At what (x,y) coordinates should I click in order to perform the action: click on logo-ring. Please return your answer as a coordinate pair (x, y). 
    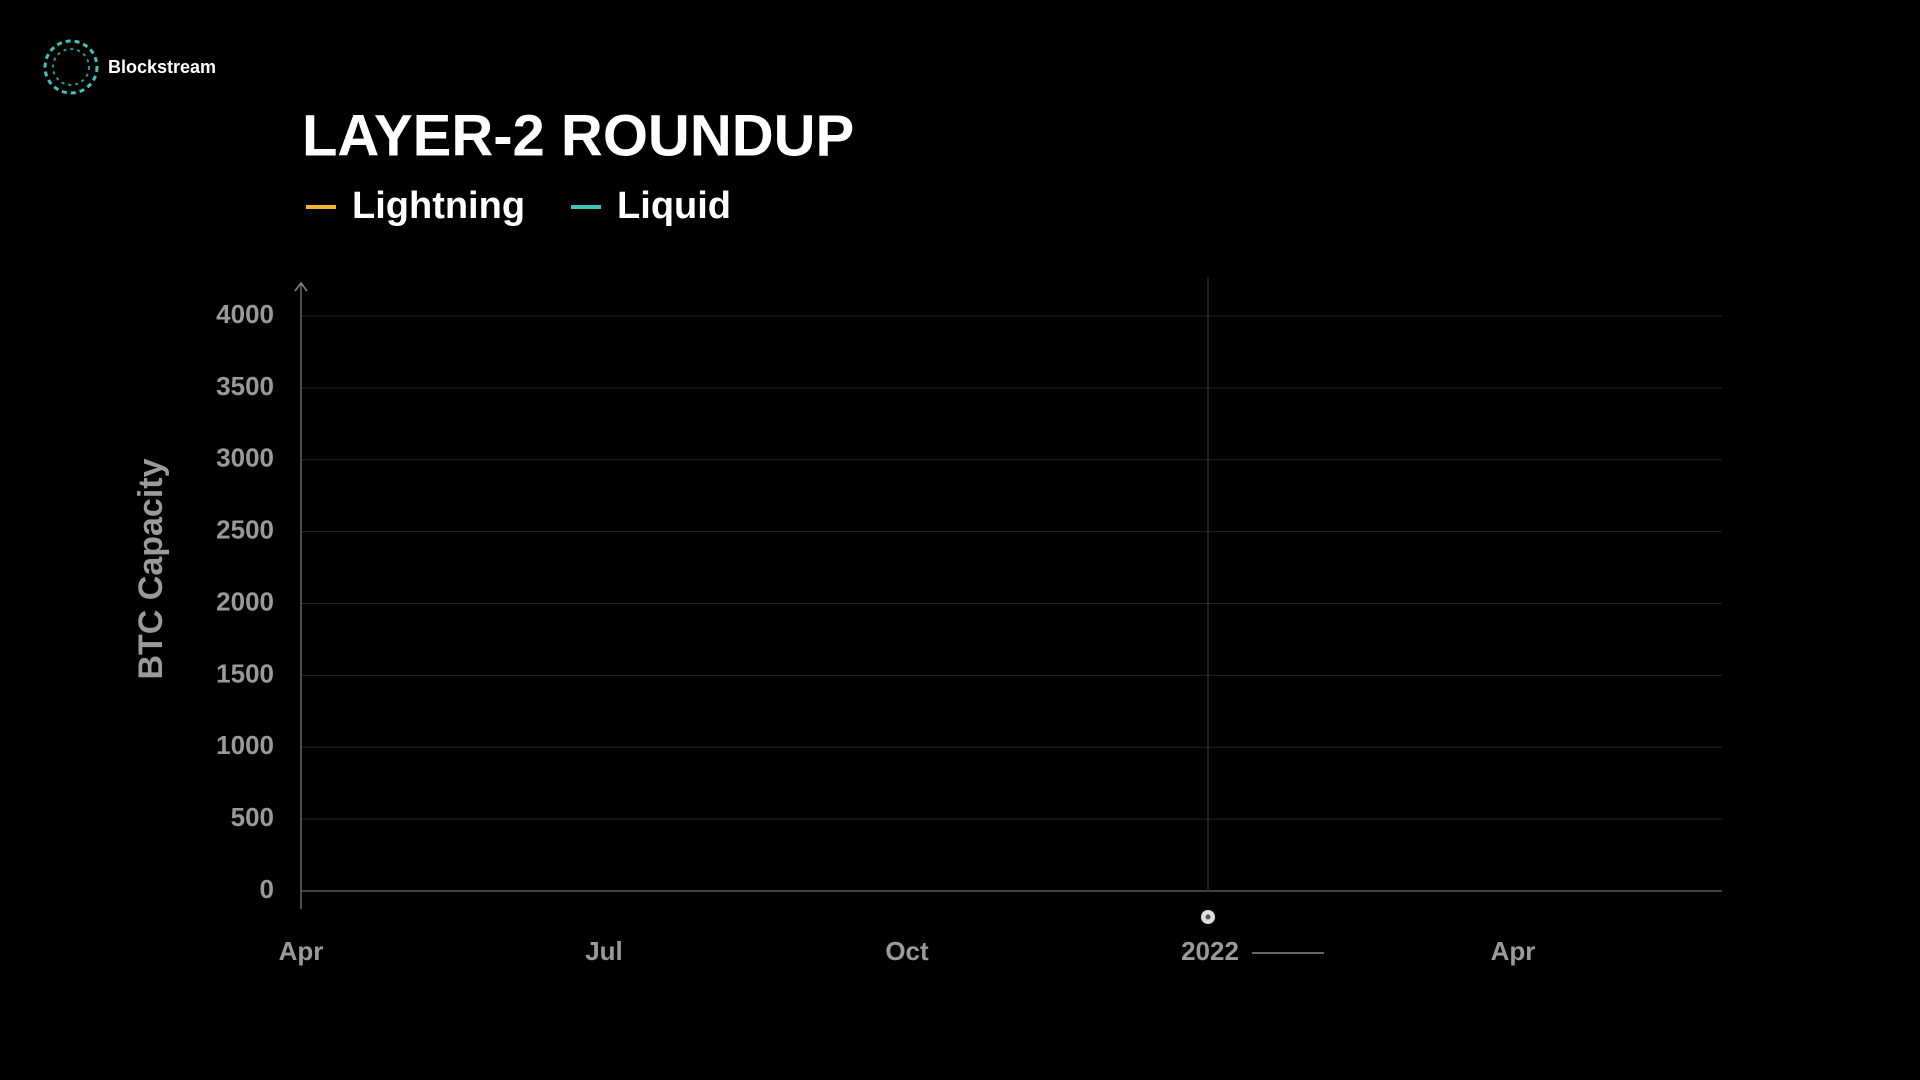
    Looking at the image, I should click on (71, 67).